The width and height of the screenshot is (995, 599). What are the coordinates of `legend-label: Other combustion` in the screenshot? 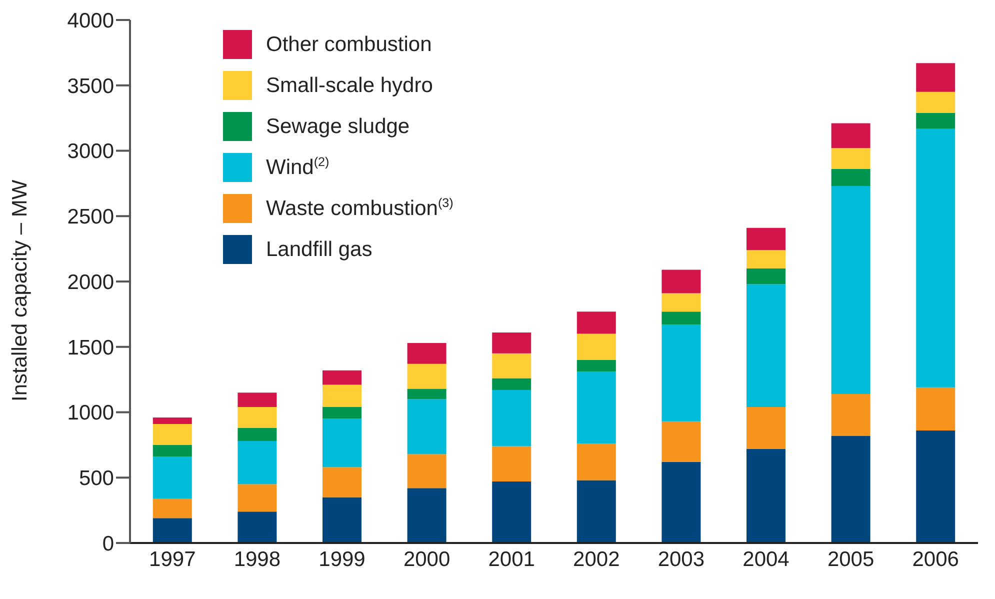 It's located at (349, 44).